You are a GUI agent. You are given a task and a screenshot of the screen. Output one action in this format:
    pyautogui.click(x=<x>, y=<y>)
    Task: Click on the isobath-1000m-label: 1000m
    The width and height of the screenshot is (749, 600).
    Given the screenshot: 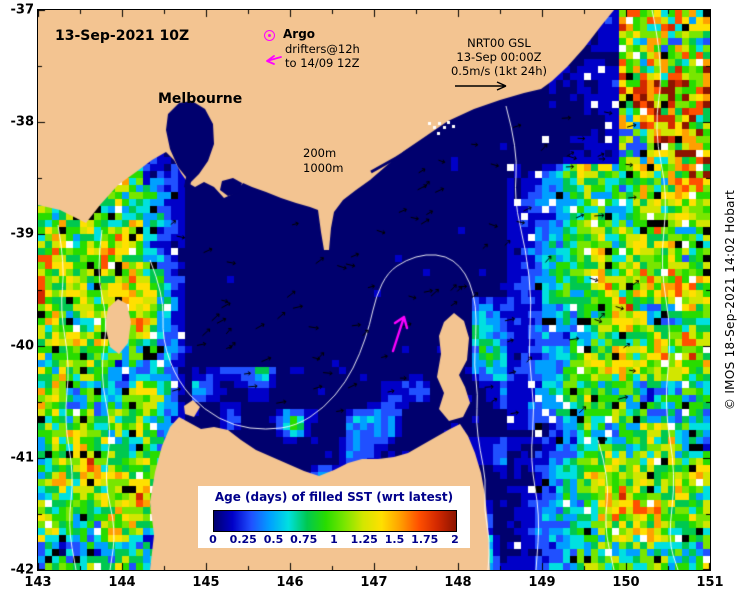 What is the action you would take?
    pyautogui.click(x=323, y=168)
    